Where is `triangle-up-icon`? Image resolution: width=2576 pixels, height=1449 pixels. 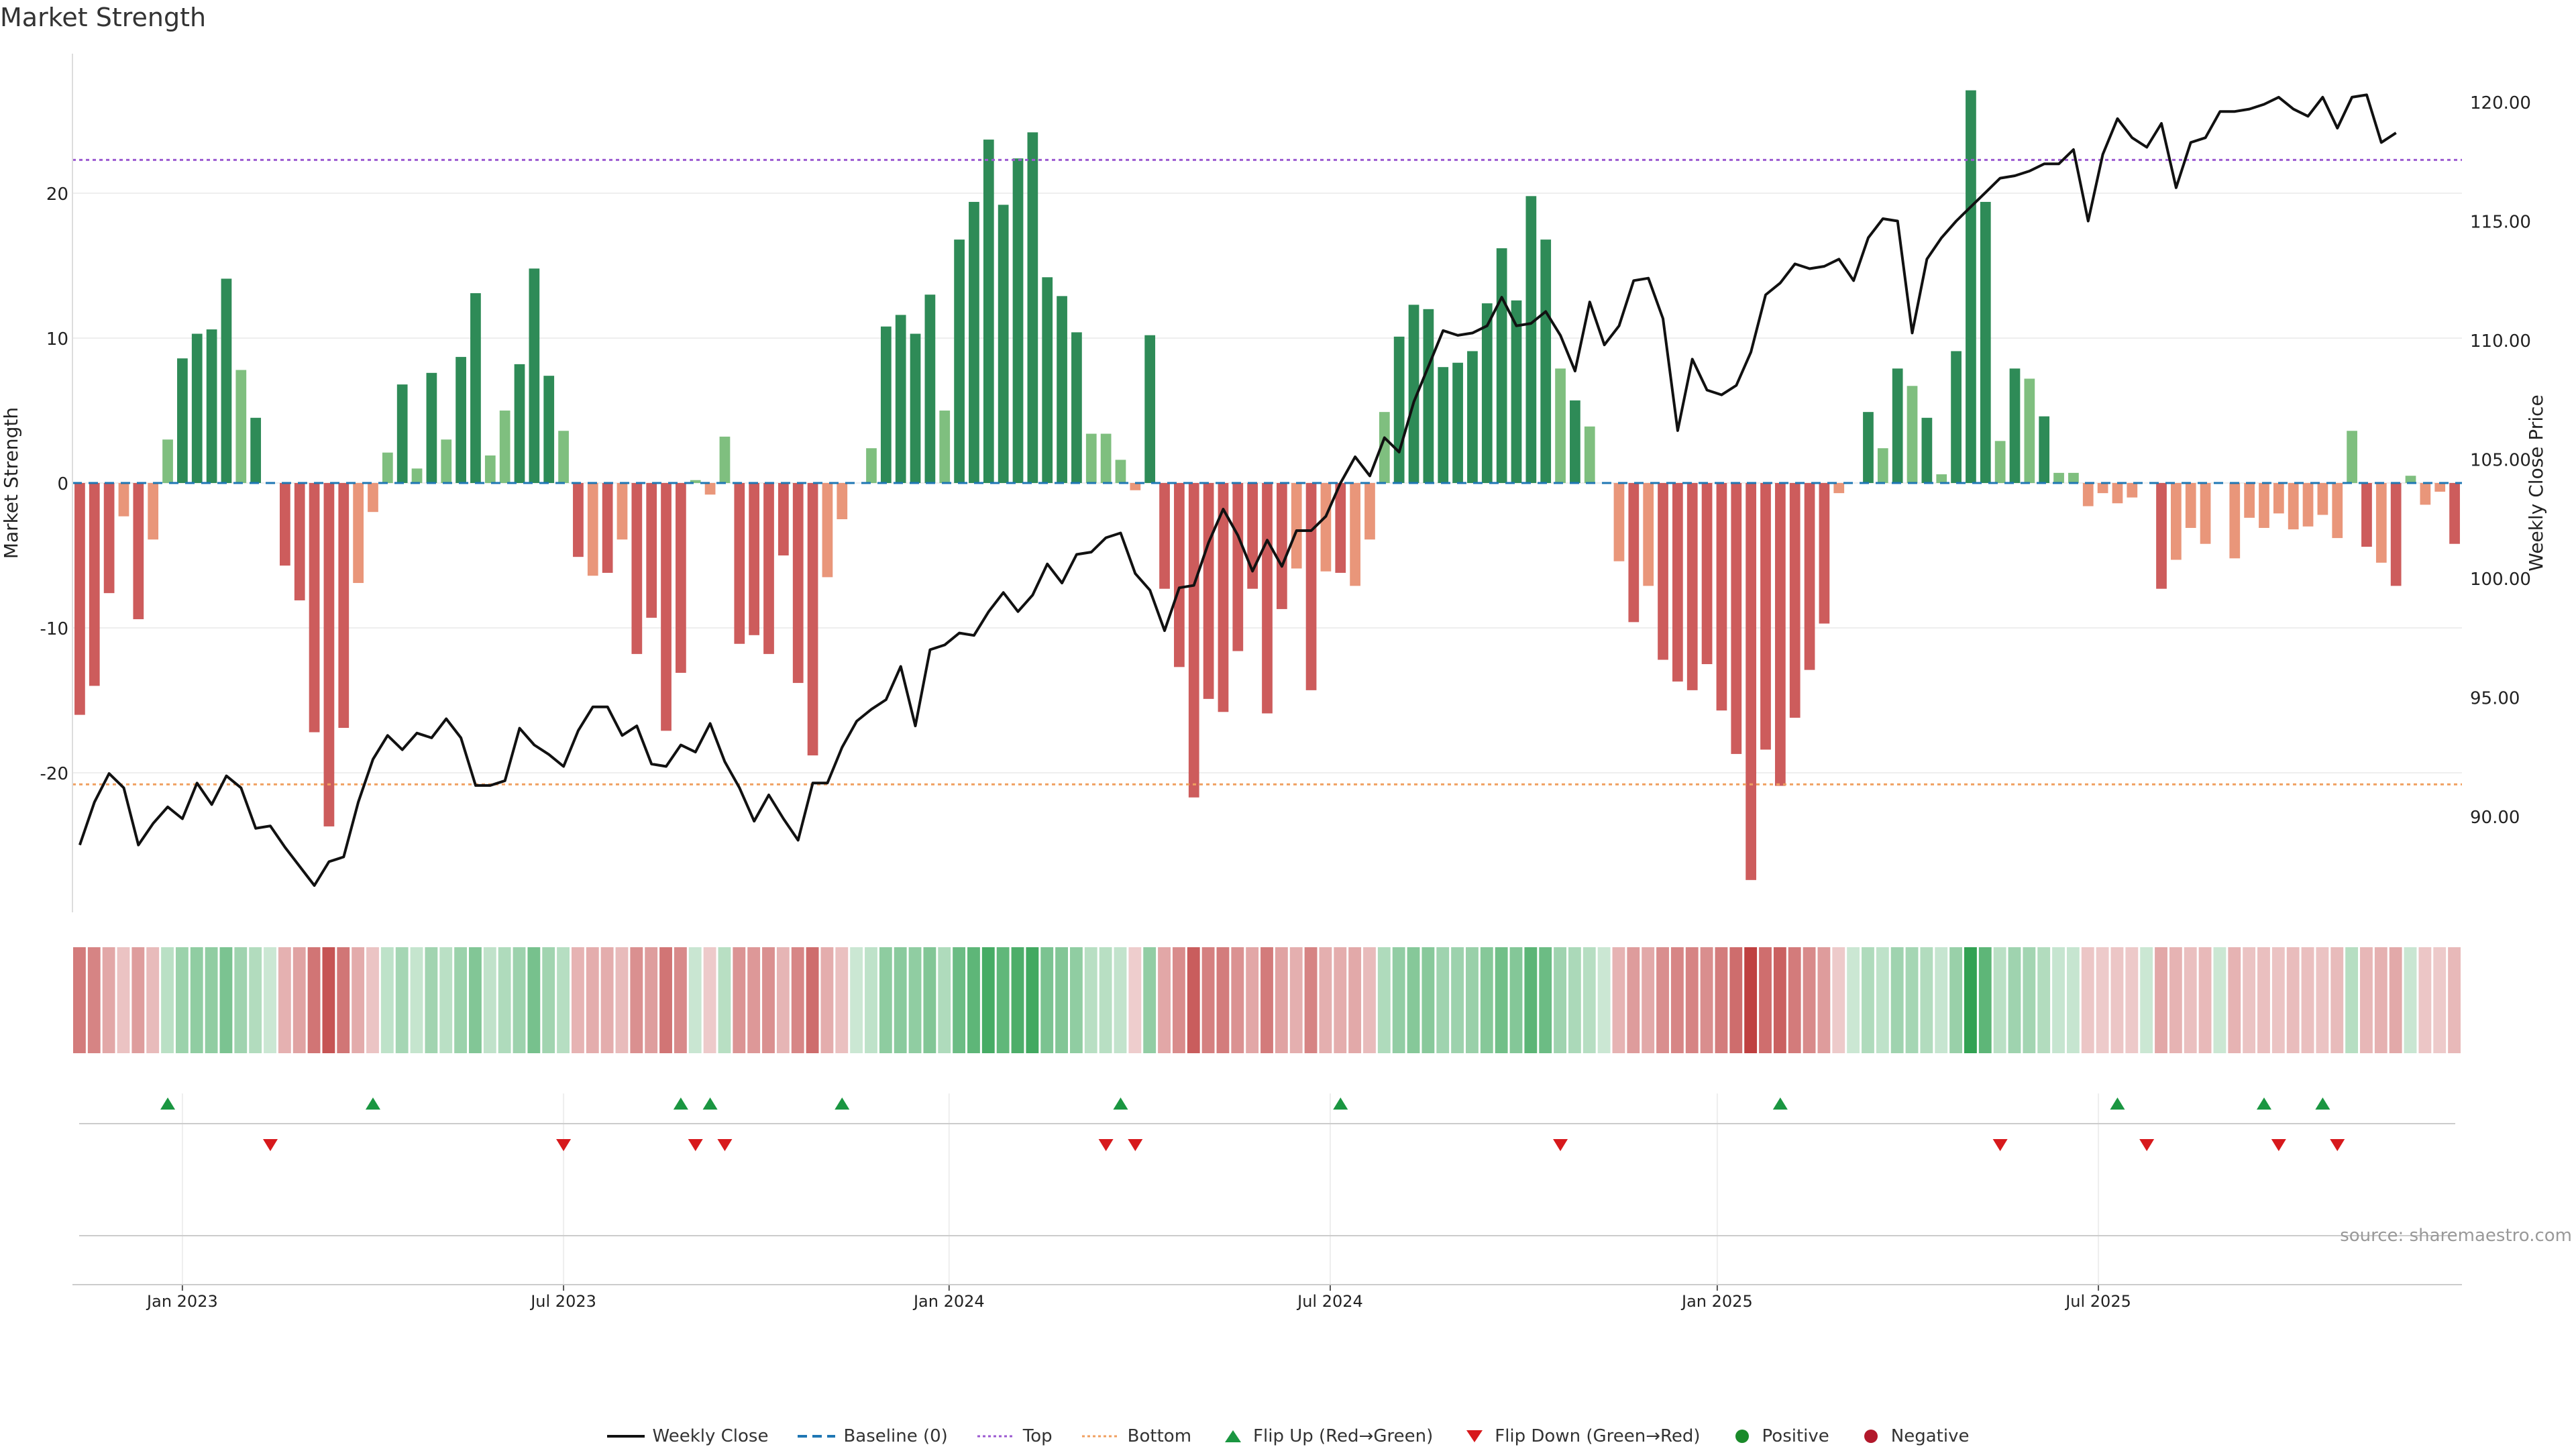
triangle-up-icon is located at coordinates (1233, 1436).